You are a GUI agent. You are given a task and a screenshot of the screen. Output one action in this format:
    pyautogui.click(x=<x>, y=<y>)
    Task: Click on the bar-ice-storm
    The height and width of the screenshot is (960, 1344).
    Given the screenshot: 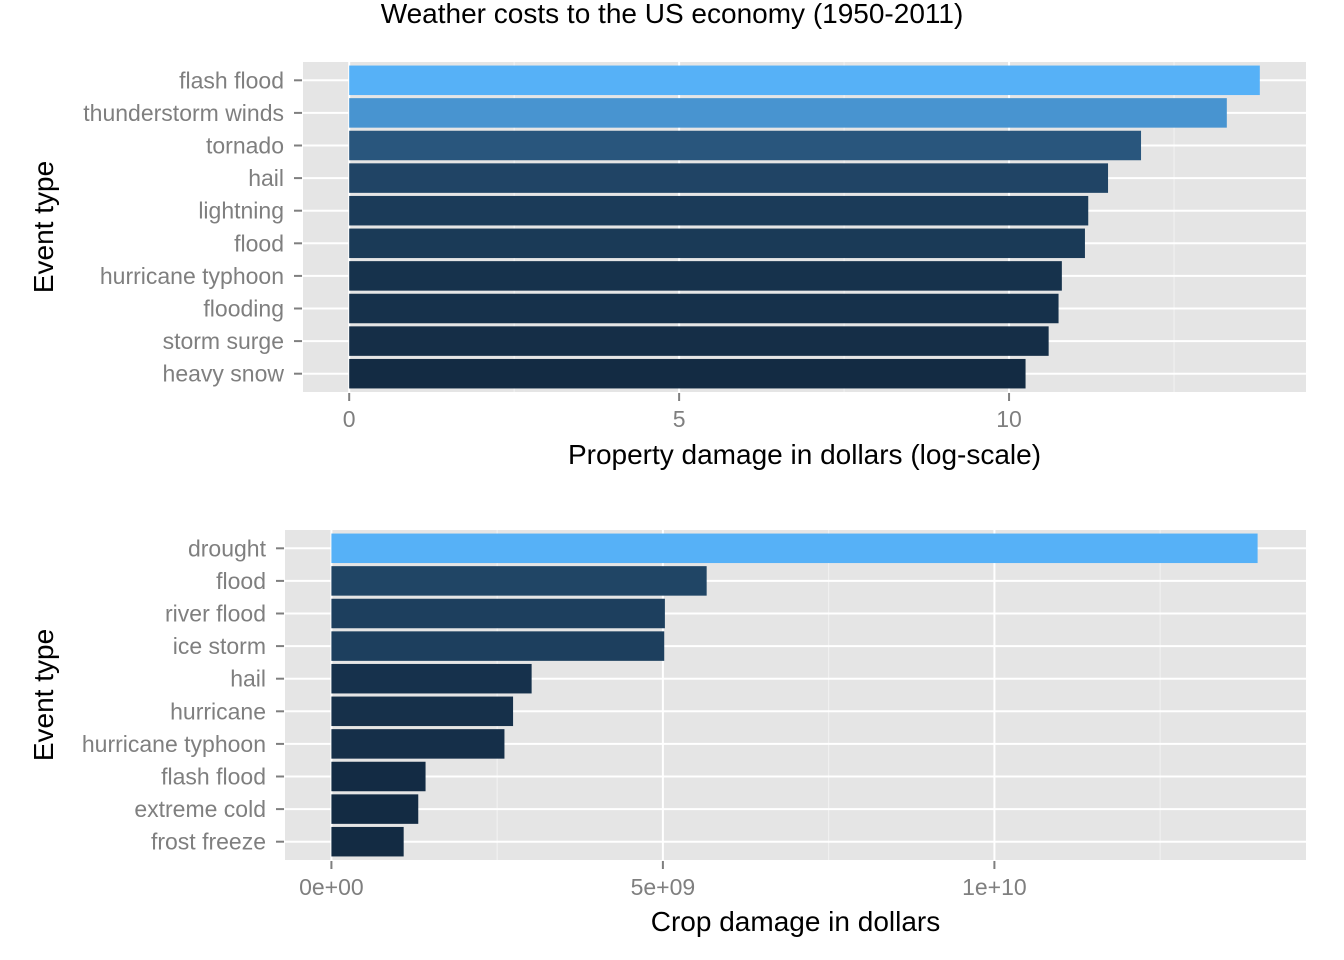 What is the action you would take?
    pyautogui.click(x=498, y=646)
    